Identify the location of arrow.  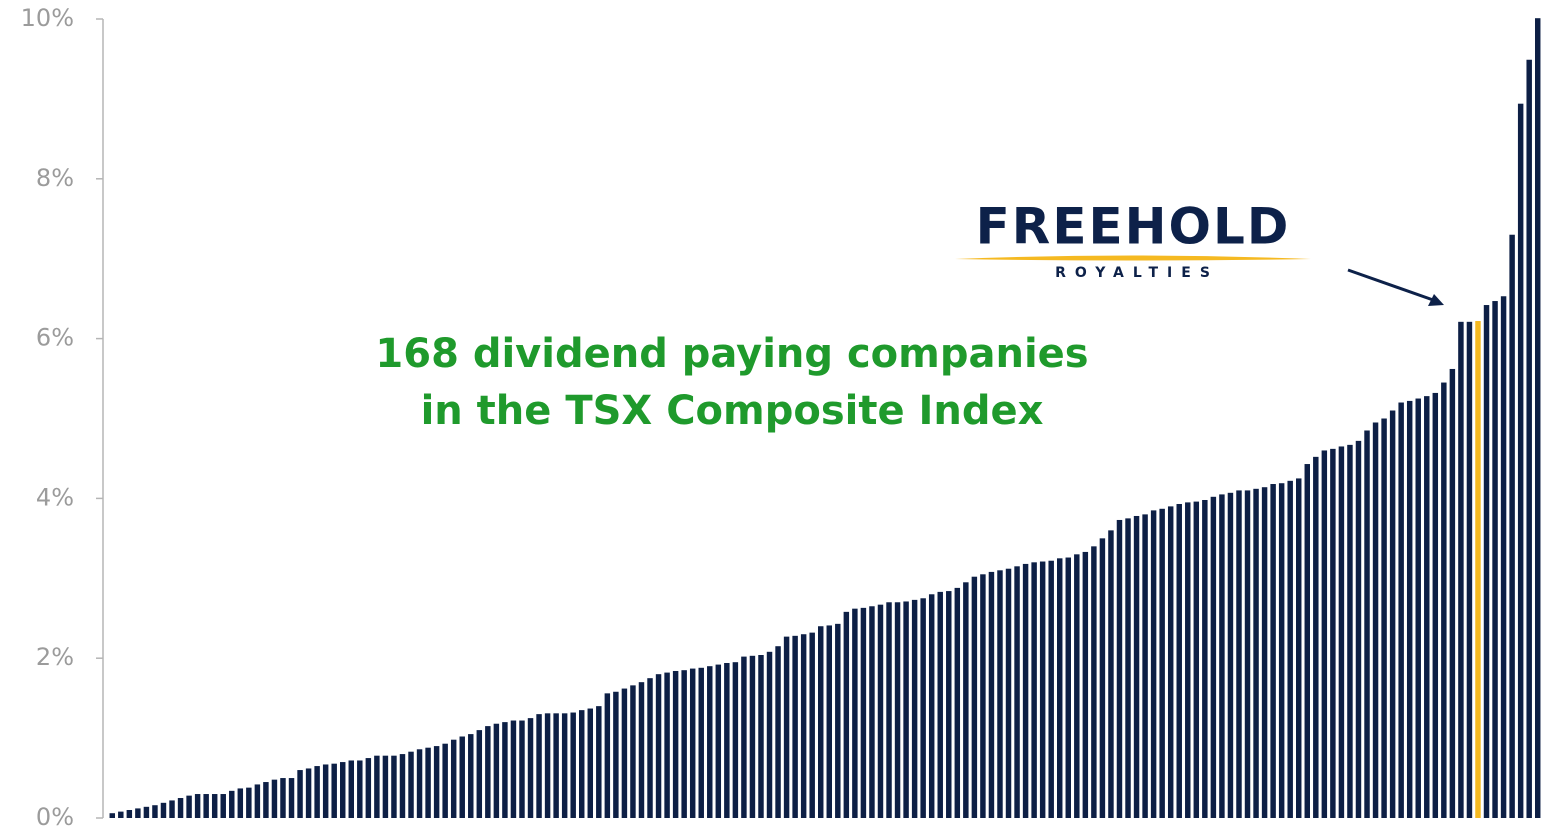
(1392, 285).